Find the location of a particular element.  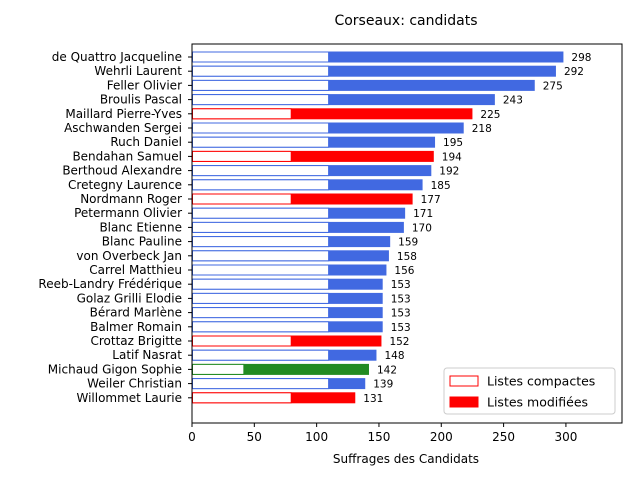

category-label: Bérard Marlène is located at coordinates (136, 313).